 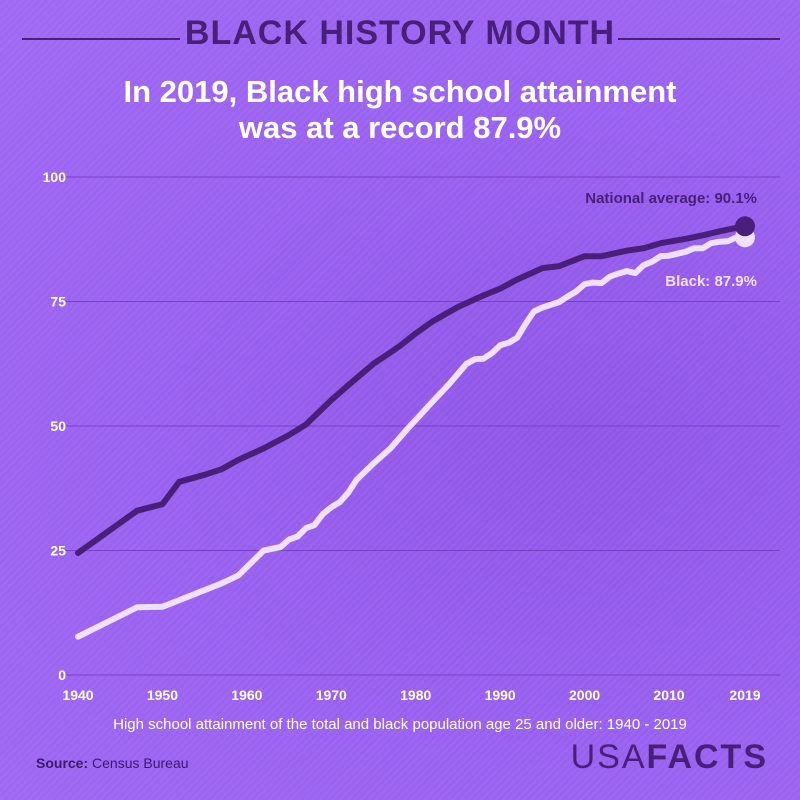 I want to click on end-markers, so click(x=745, y=232).